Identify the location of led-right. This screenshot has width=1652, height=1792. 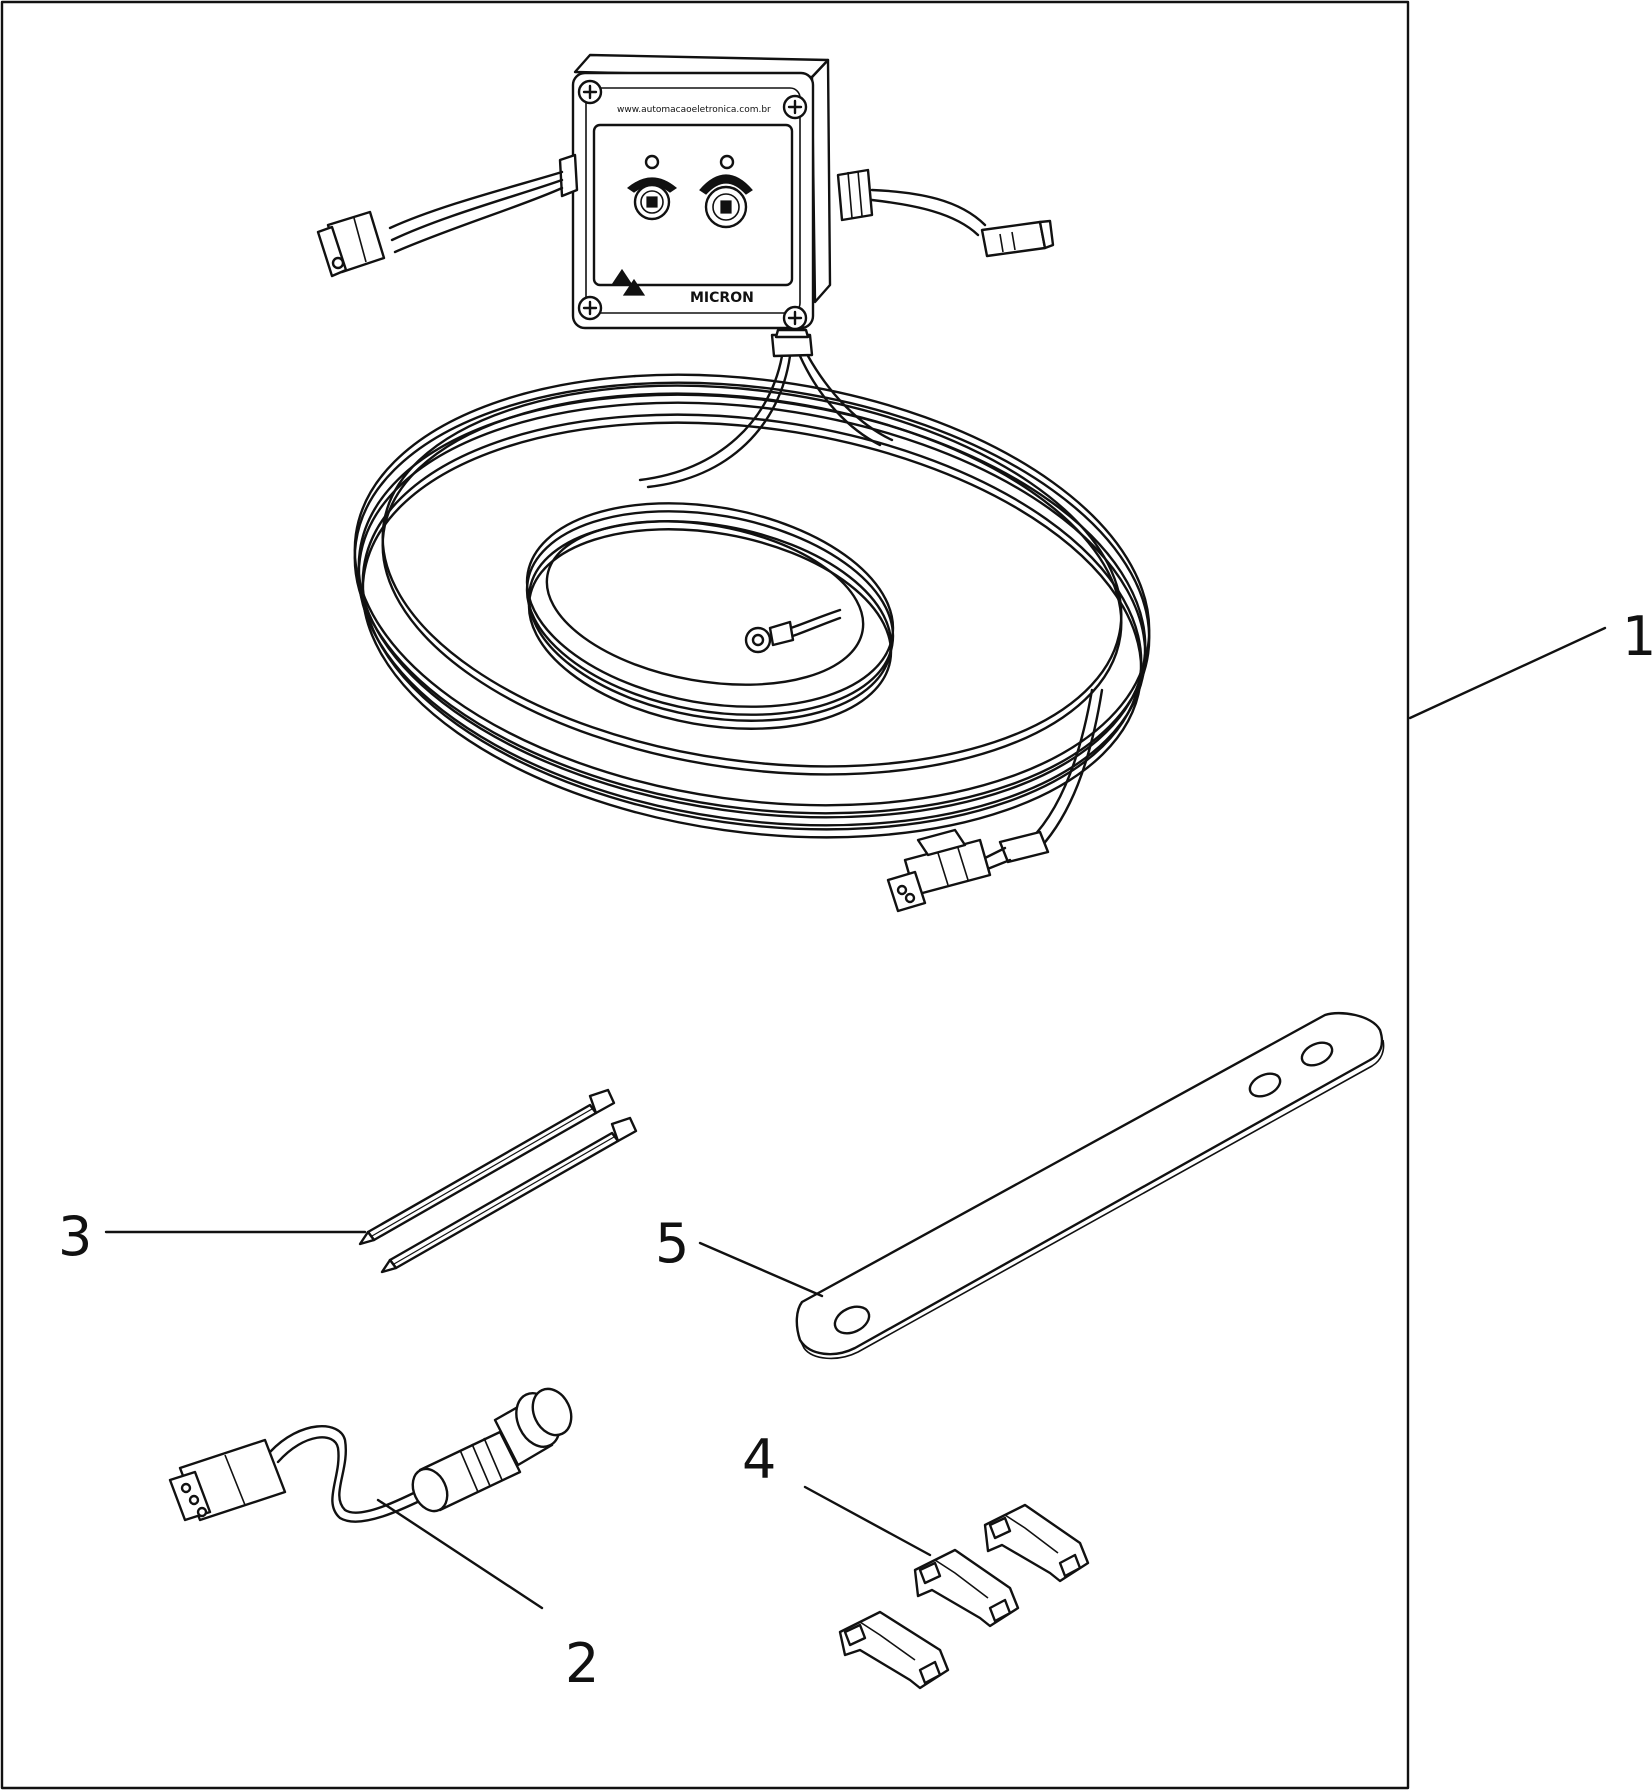
(727, 162).